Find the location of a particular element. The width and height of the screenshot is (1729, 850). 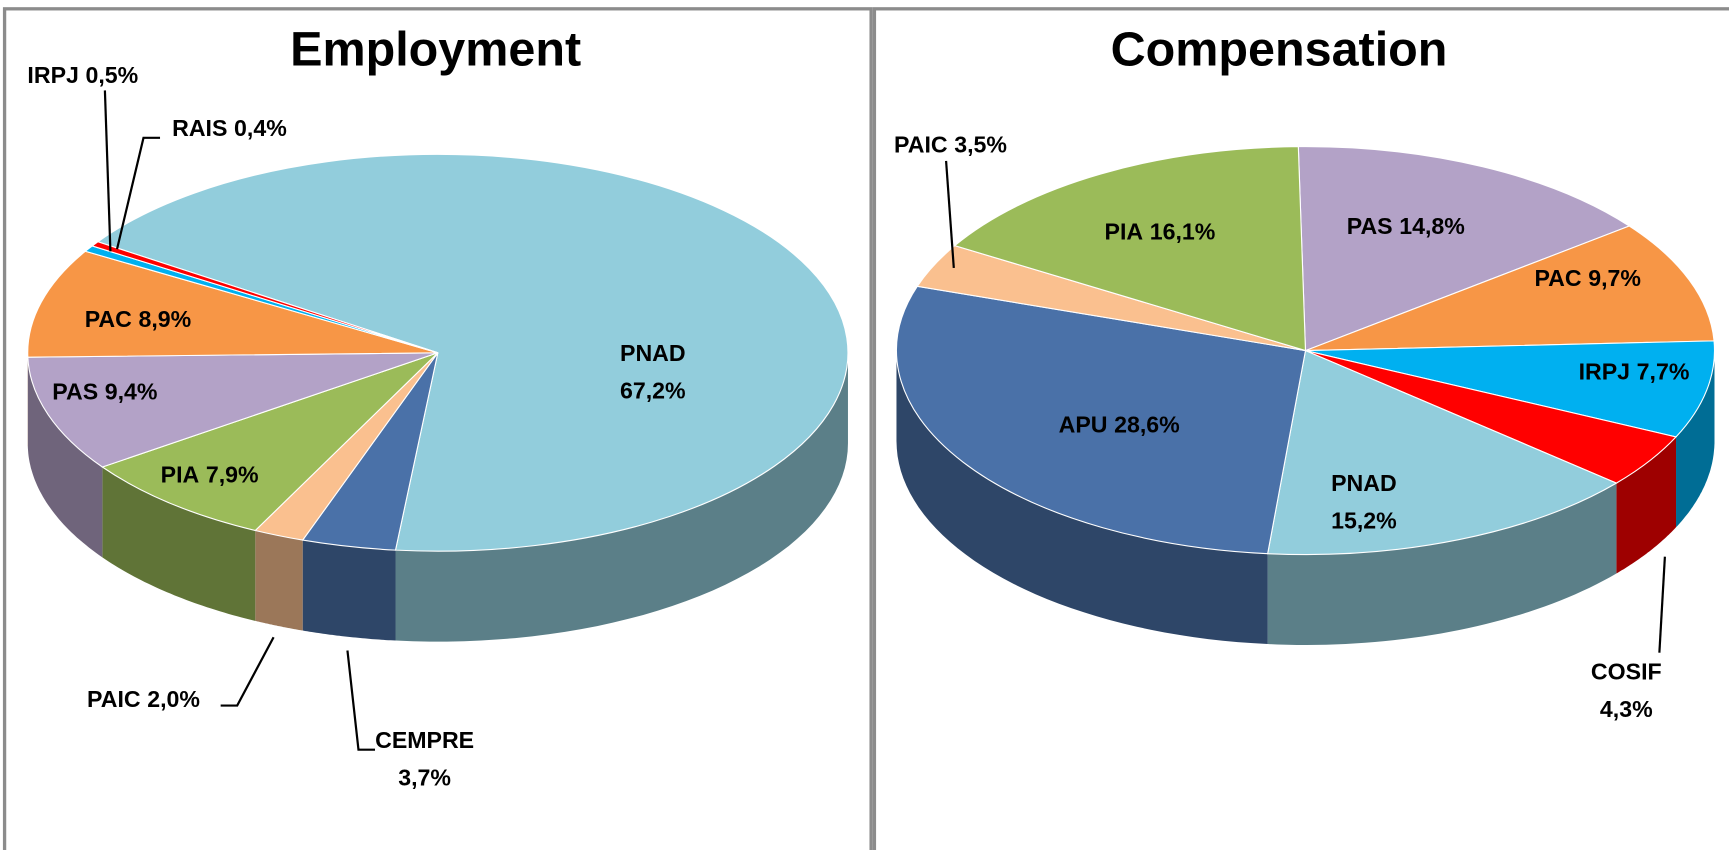

chart-title: Employment is located at coordinates (435, 50).